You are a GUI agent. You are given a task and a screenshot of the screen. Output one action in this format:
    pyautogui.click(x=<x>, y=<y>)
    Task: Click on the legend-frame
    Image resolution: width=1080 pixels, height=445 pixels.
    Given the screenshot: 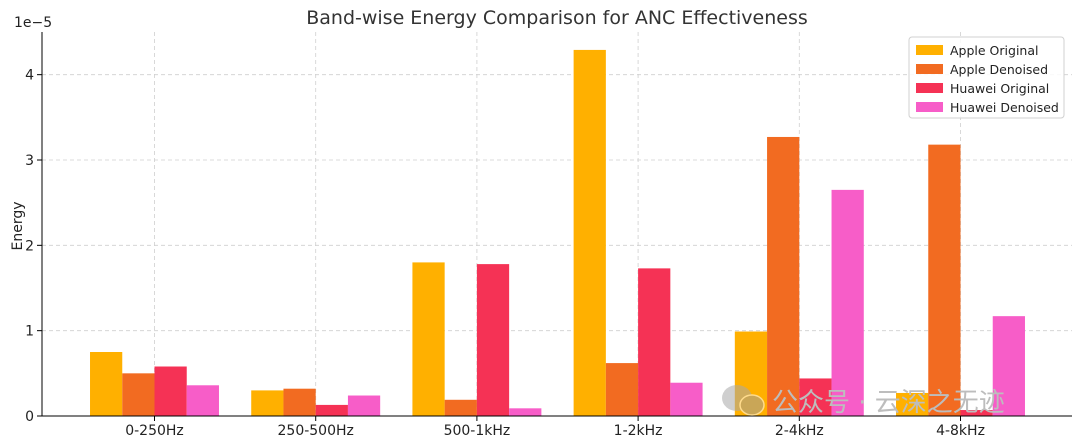 What is the action you would take?
    pyautogui.click(x=986, y=77)
    